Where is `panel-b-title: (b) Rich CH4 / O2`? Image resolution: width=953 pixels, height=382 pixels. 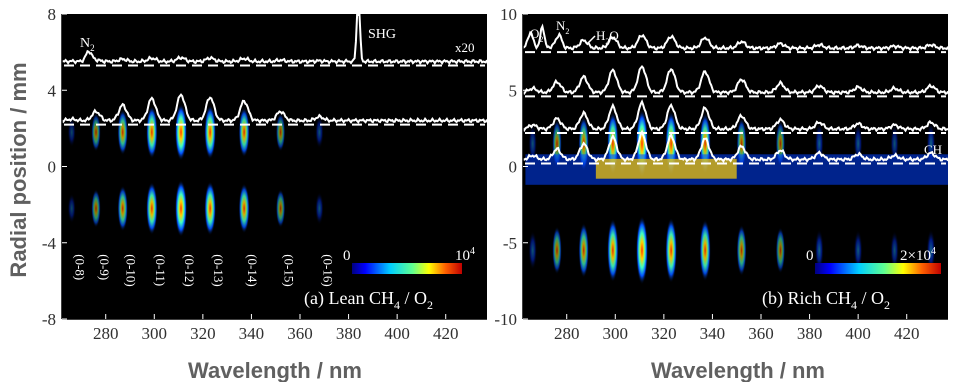
panel-b-title: (b) Rich CH4 / O2 is located at coordinates (826, 300).